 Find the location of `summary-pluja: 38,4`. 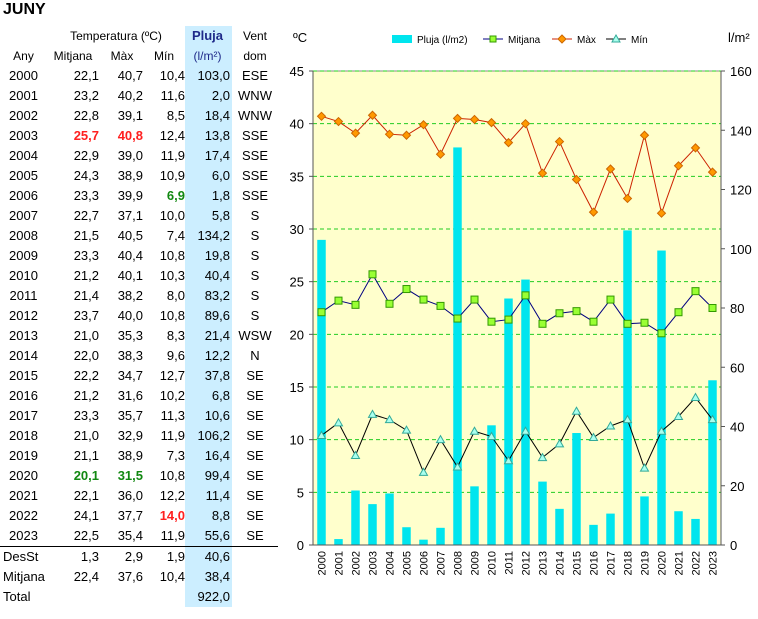

summary-pluja: 38,4 is located at coordinates (208, 577).